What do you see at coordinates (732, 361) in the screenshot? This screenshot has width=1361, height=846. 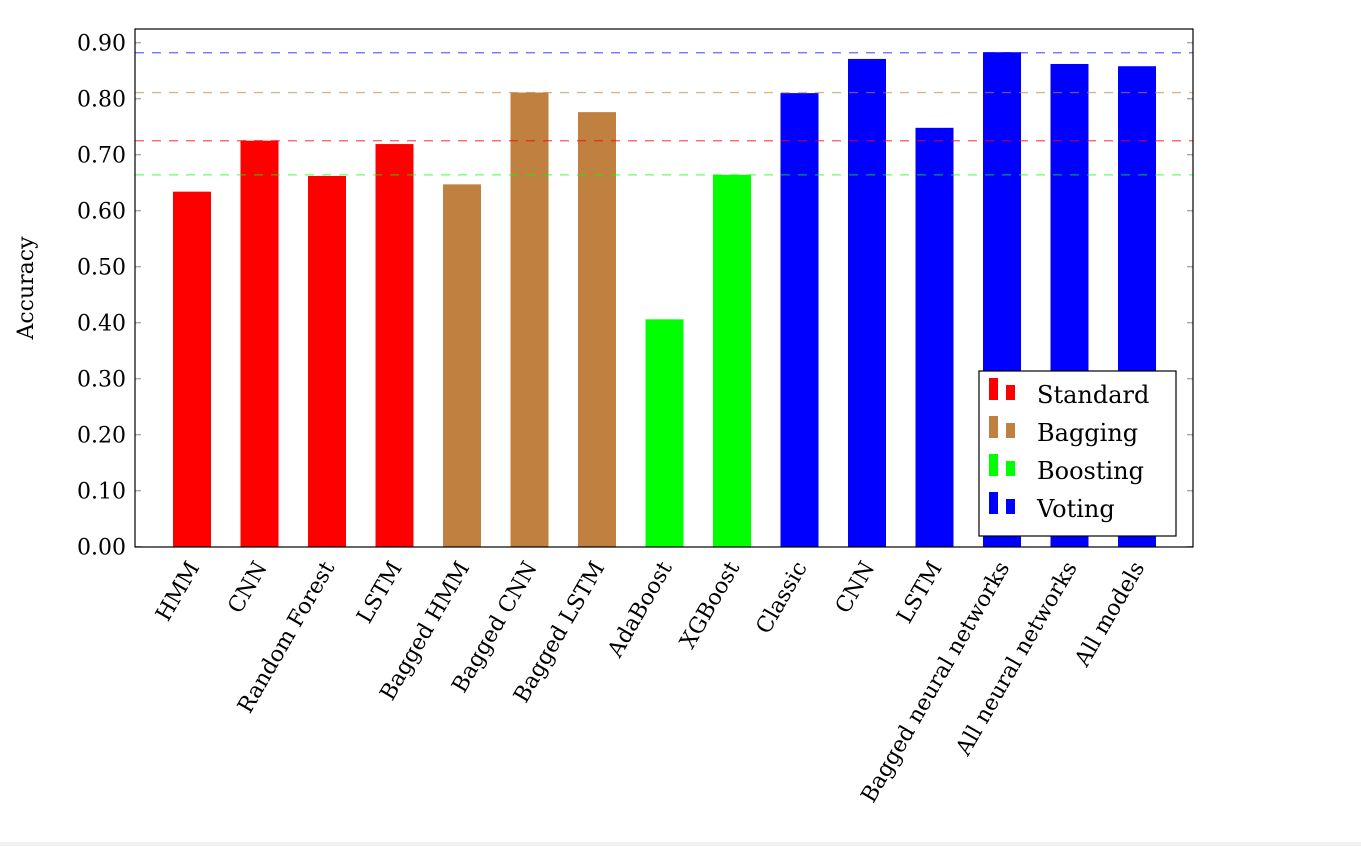 I see `bar-xgboost` at bounding box center [732, 361].